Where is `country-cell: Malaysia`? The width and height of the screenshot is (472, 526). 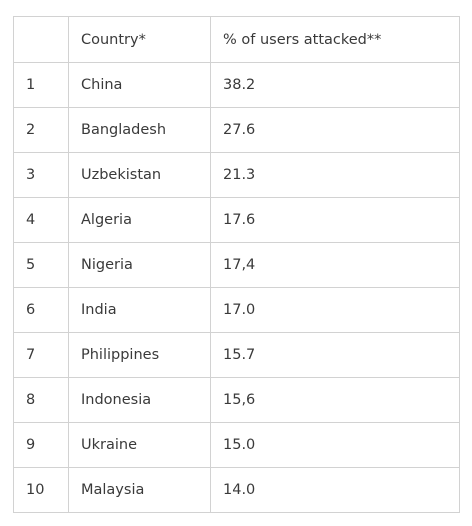 country-cell: Malaysia is located at coordinates (139, 490).